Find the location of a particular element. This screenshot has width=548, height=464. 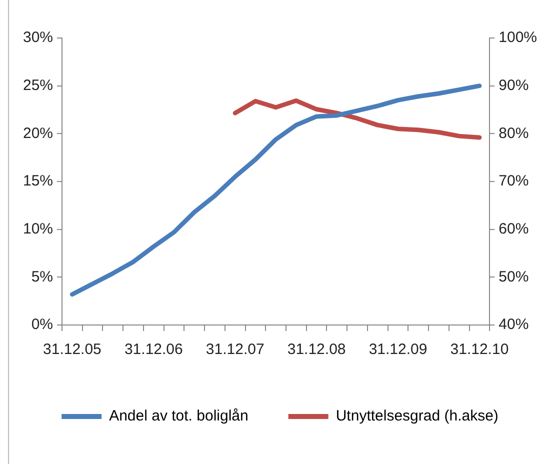

y-tick-label: 30% is located at coordinates (38, 37).